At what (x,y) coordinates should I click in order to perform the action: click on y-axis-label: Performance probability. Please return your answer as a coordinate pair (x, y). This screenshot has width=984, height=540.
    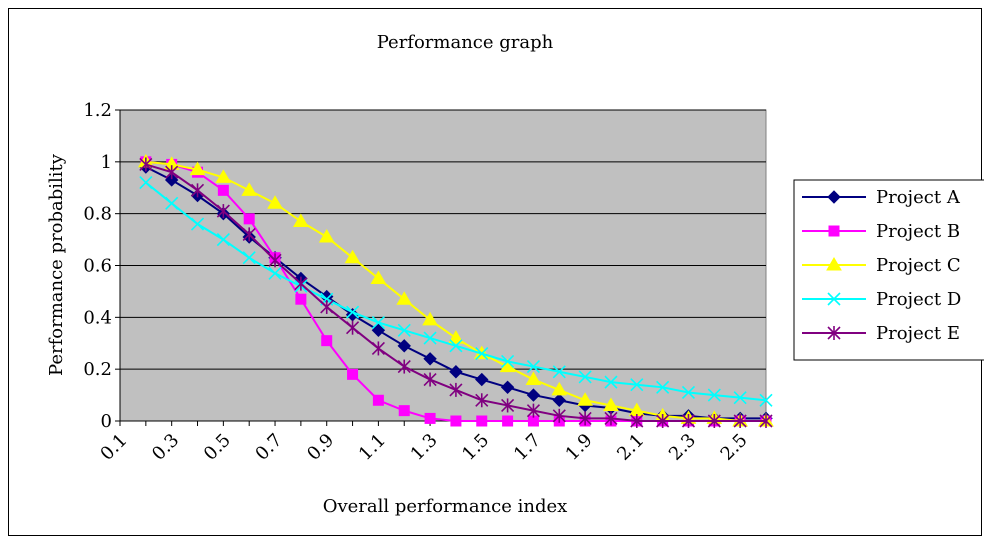
    Looking at the image, I should click on (56, 264).